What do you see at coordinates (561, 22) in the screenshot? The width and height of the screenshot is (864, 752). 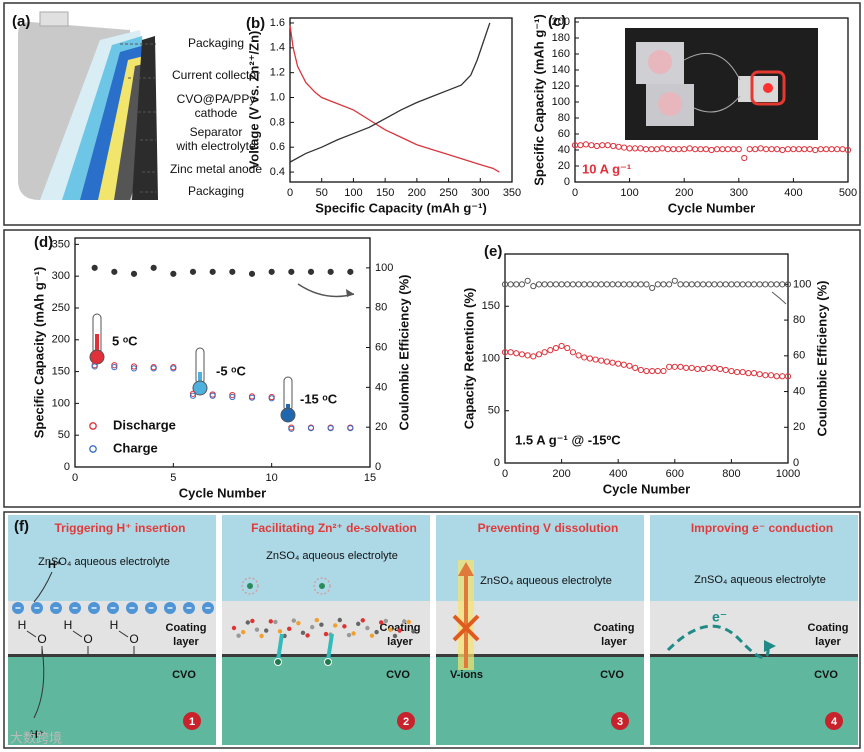 I see `y-tick-label: 200` at bounding box center [561, 22].